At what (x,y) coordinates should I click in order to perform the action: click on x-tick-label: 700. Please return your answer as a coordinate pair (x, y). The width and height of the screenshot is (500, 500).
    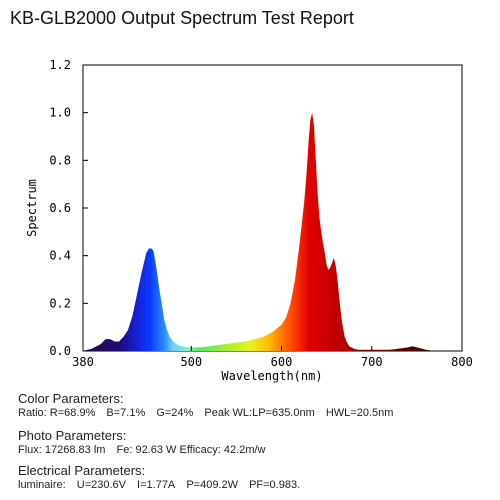
    Looking at the image, I should click on (372, 362).